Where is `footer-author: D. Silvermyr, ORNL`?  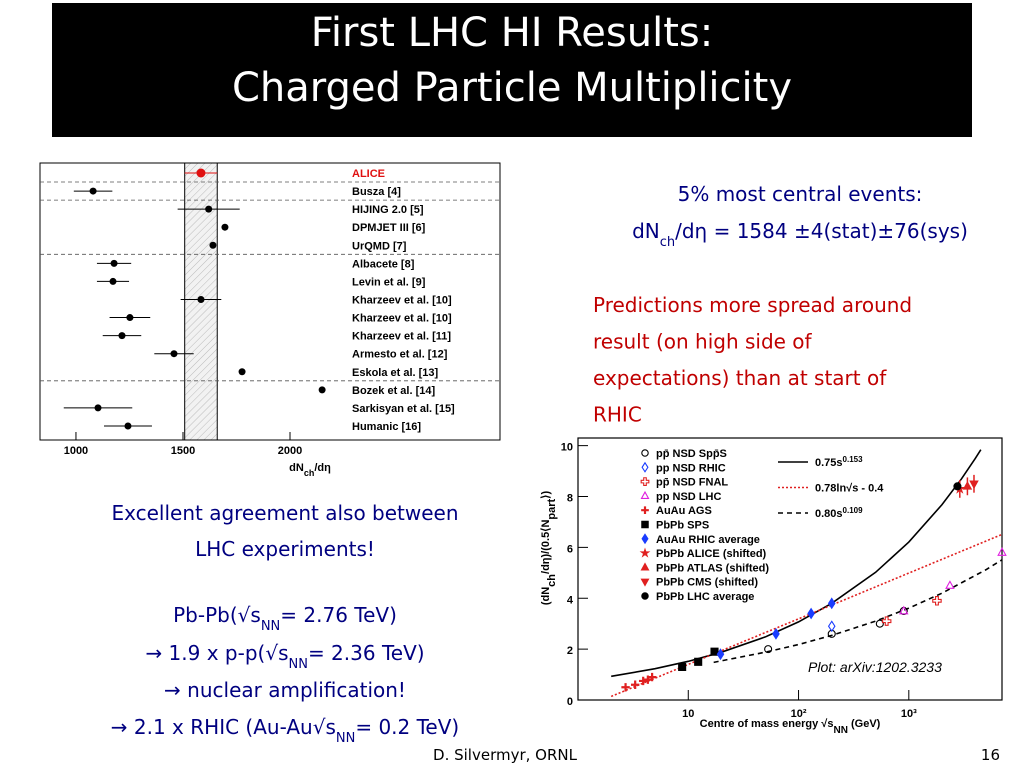 footer-author: D. Silvermyr, ORNL is located at coordinates (505, 755).